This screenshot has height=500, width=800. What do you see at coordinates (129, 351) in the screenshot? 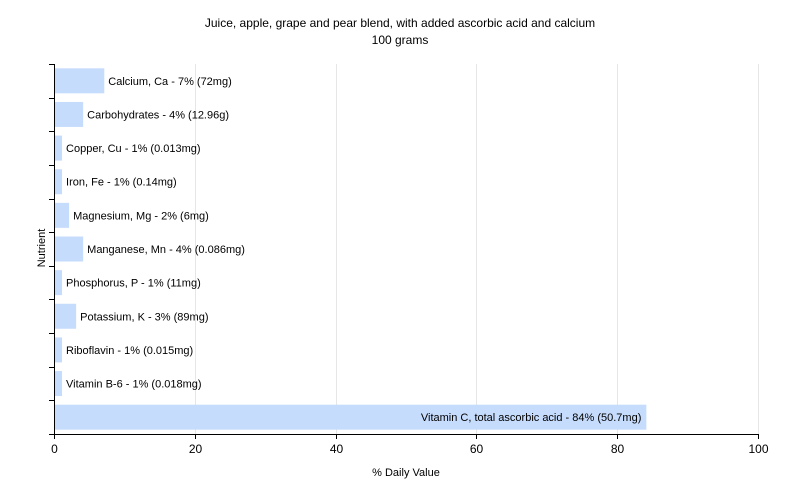
I see `bar-label: Riboflavin - 1% (0.015mg)` at bounding box center [129, 351].